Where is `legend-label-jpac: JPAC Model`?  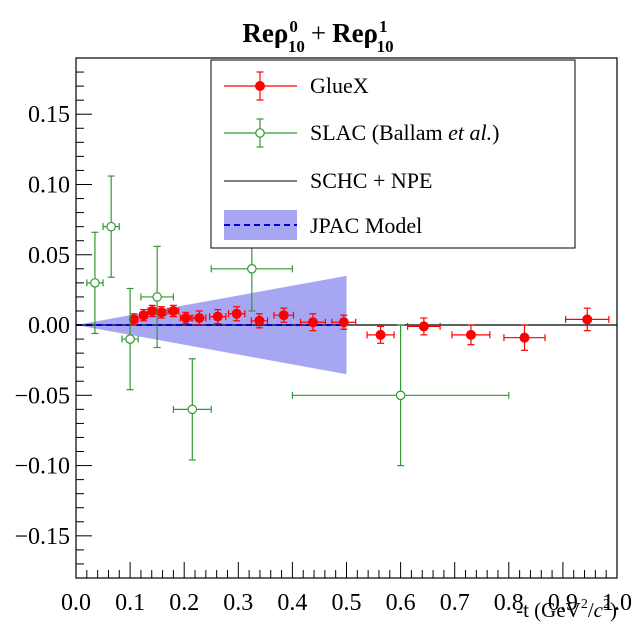 legend-label-jpac: JPAC Model is located at coordinates (366, 225).